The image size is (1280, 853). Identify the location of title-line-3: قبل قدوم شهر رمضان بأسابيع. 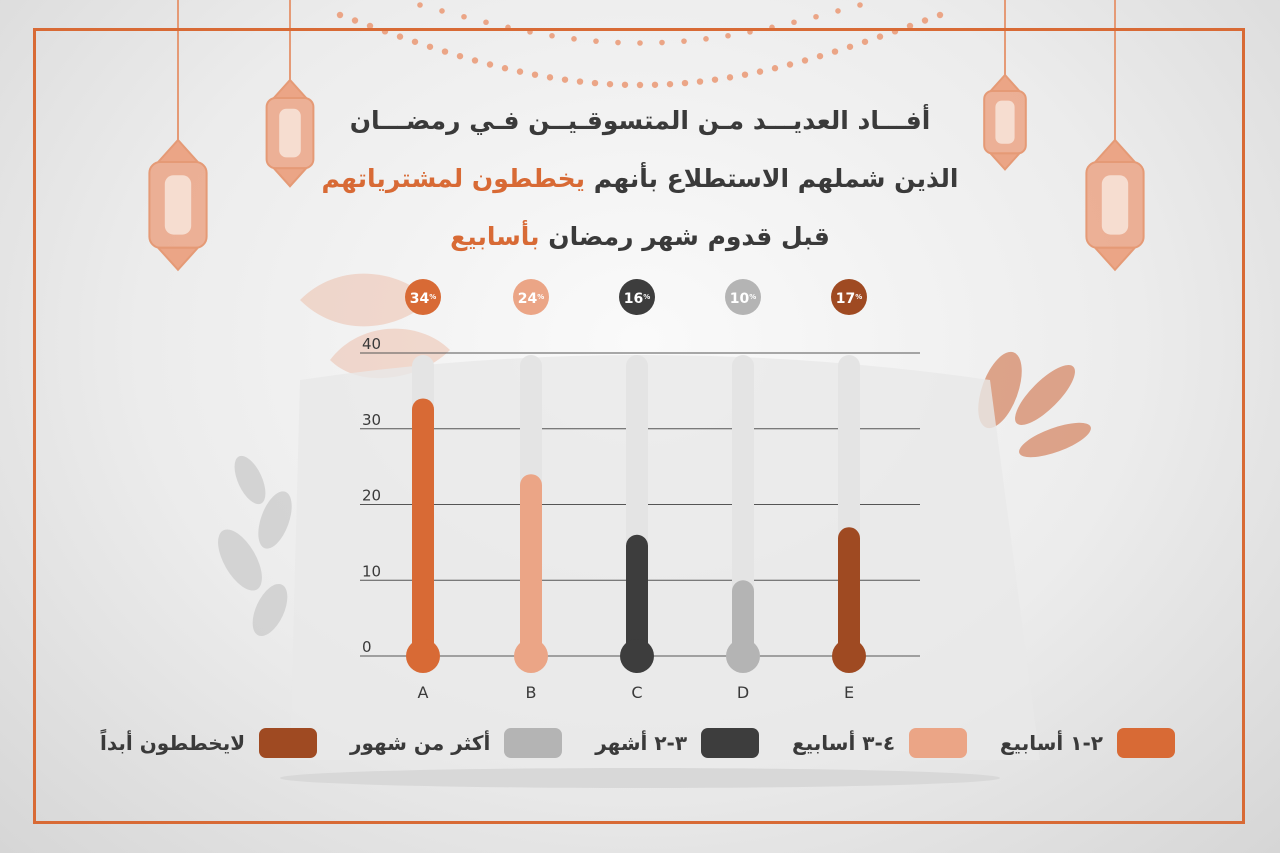
(640, 237).